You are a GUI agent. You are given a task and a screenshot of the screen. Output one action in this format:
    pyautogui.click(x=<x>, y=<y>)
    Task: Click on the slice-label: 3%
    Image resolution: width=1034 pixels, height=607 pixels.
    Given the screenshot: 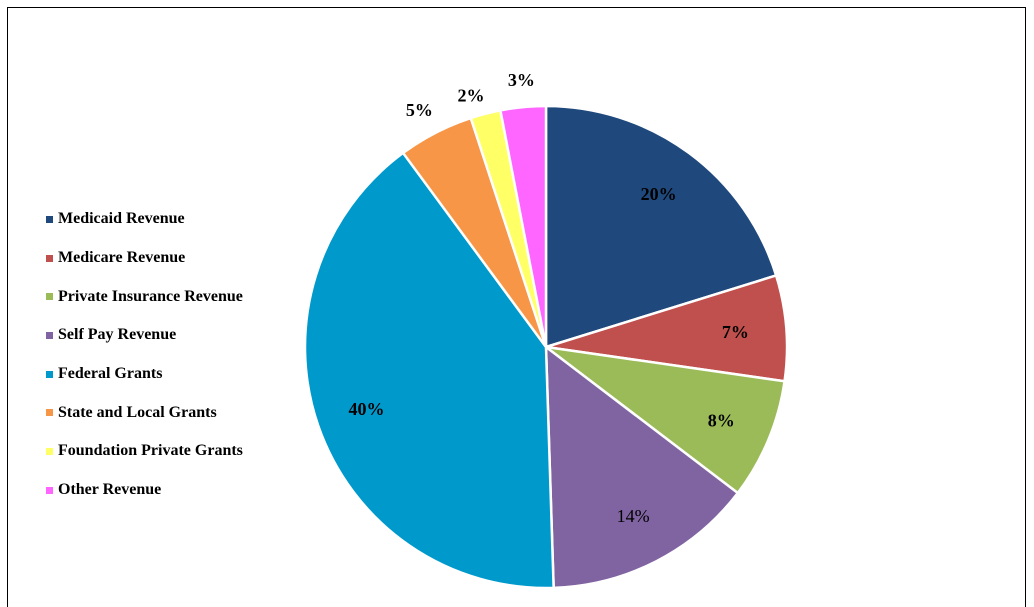 What is the action you would take?
    pyautogui.click(x=521, y=80)
    